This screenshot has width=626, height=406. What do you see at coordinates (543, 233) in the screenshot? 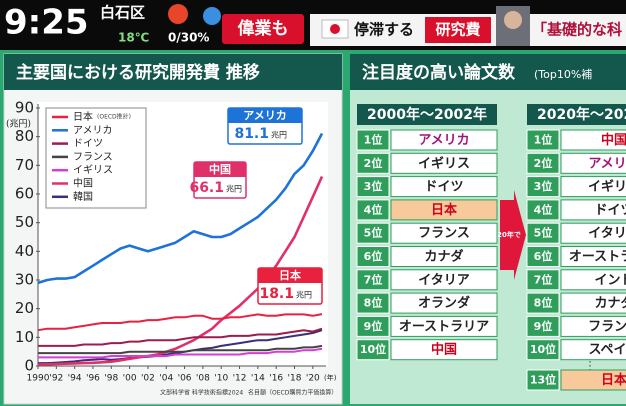
I see `rank: 5位` at bounding box center [543, 233].